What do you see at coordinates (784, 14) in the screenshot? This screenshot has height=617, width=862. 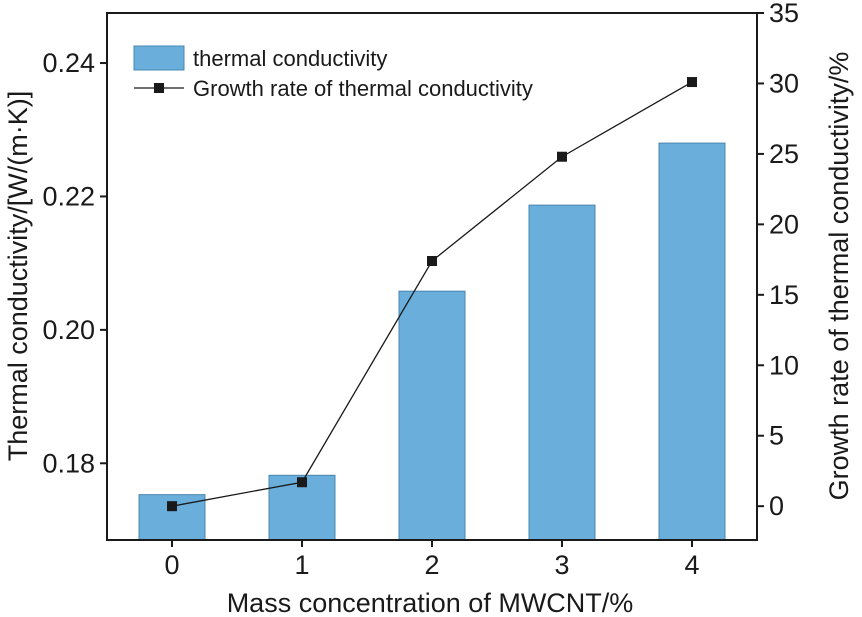 I see `y2-tick-label: 35` at bounding box center [784, 14].